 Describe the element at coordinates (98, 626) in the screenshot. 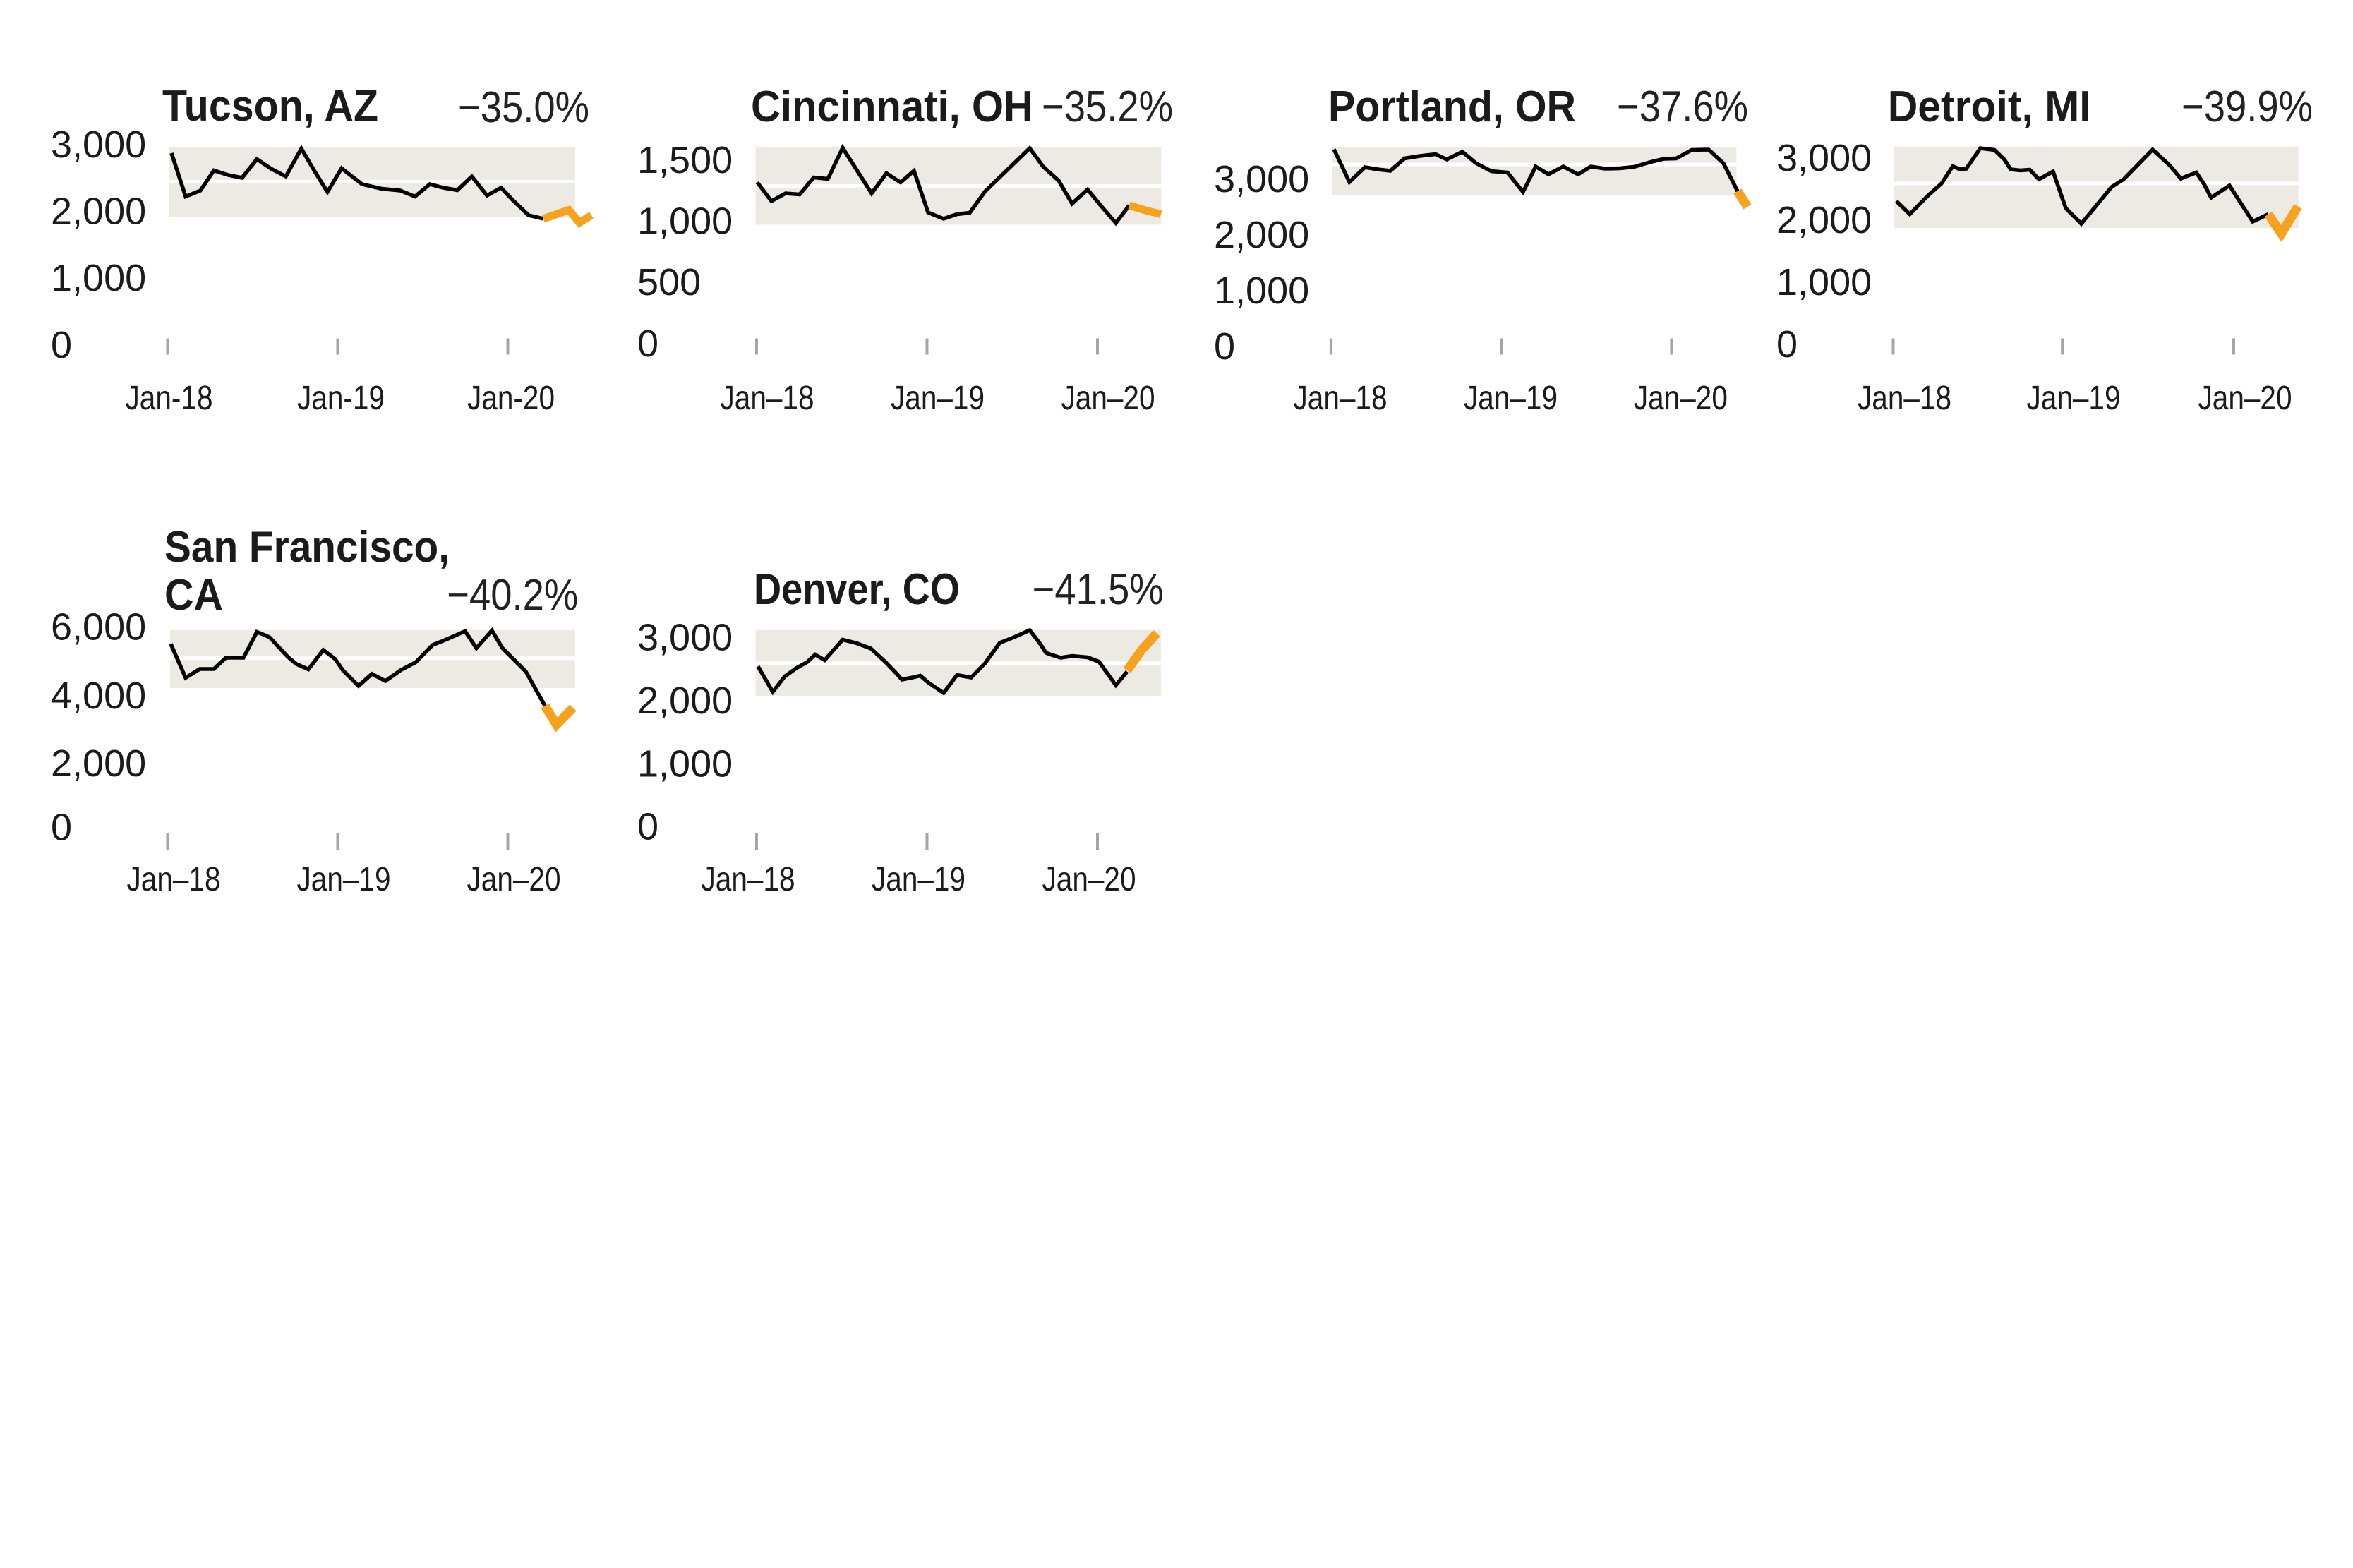

I see `svg-text: 6,000` at that location.